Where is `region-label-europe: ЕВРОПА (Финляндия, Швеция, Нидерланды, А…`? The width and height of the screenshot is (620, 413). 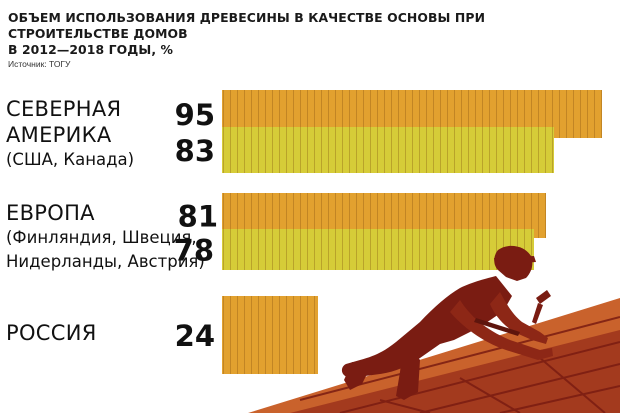
region-label-europe: ЕВРОПА (Финляндия, Швеция, Нидерланды, А… is located at coordinates (105, 237).